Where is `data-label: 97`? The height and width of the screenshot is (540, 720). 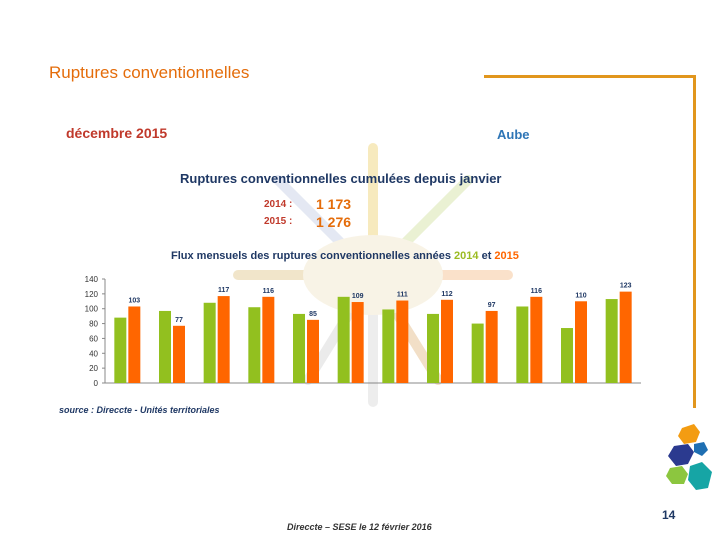
data-label: 97 is located at coordinates (492, 305).